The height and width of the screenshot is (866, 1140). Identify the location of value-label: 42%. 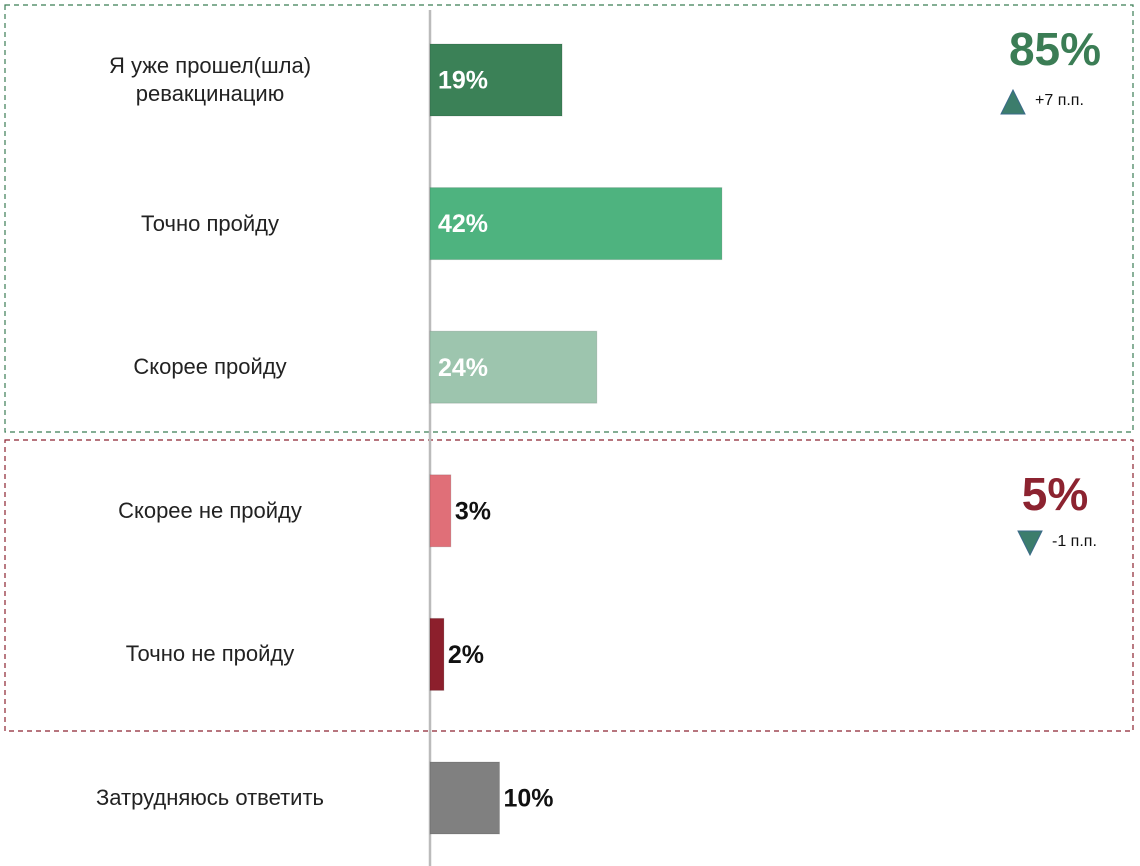
(463, 224).